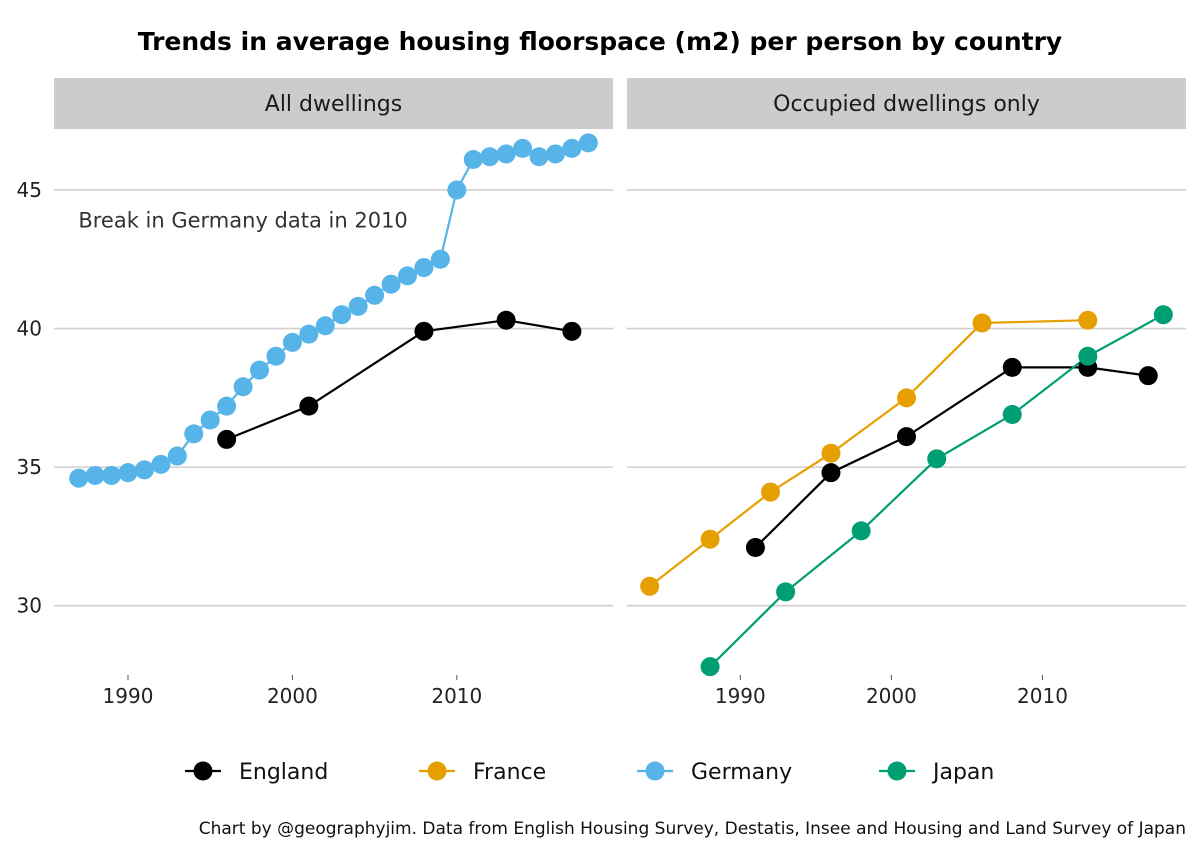 The width and height of the screenshot is (1200, 852). I want to click on legend-item-france: France, so click(482, 772).